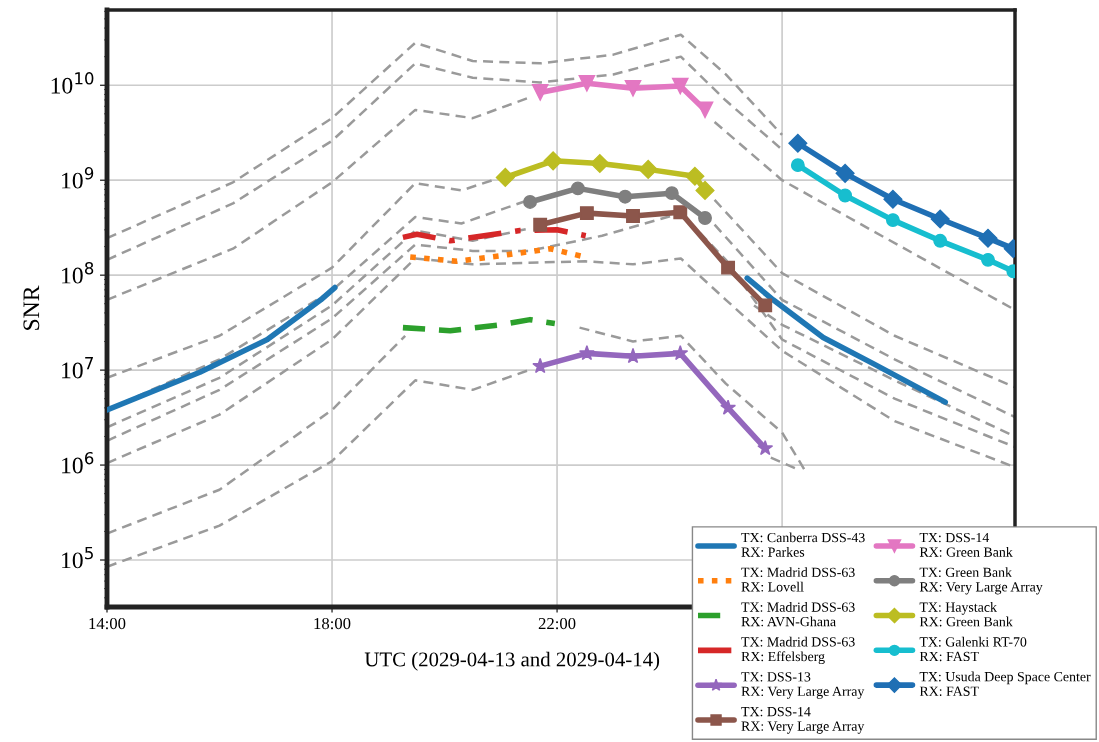 The image size is (1099, 742). What do you see at coordinates (1005, 683) in the screenshot?
I see `legend-label: TX: Usuda Deep Space Center RX: FAST` at bounding box center [1005, 683].